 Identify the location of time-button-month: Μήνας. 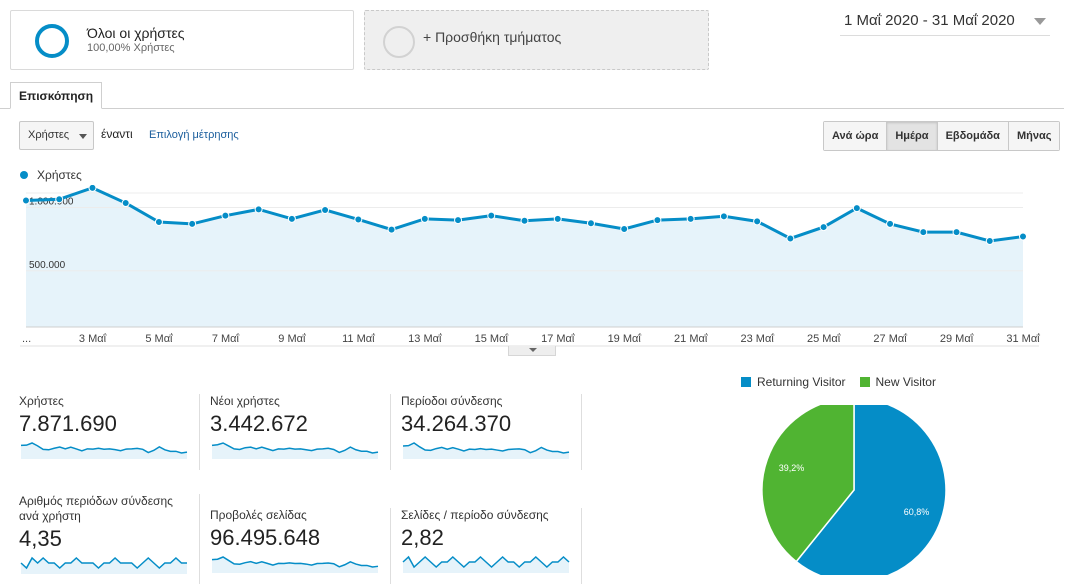
(1034, 136).